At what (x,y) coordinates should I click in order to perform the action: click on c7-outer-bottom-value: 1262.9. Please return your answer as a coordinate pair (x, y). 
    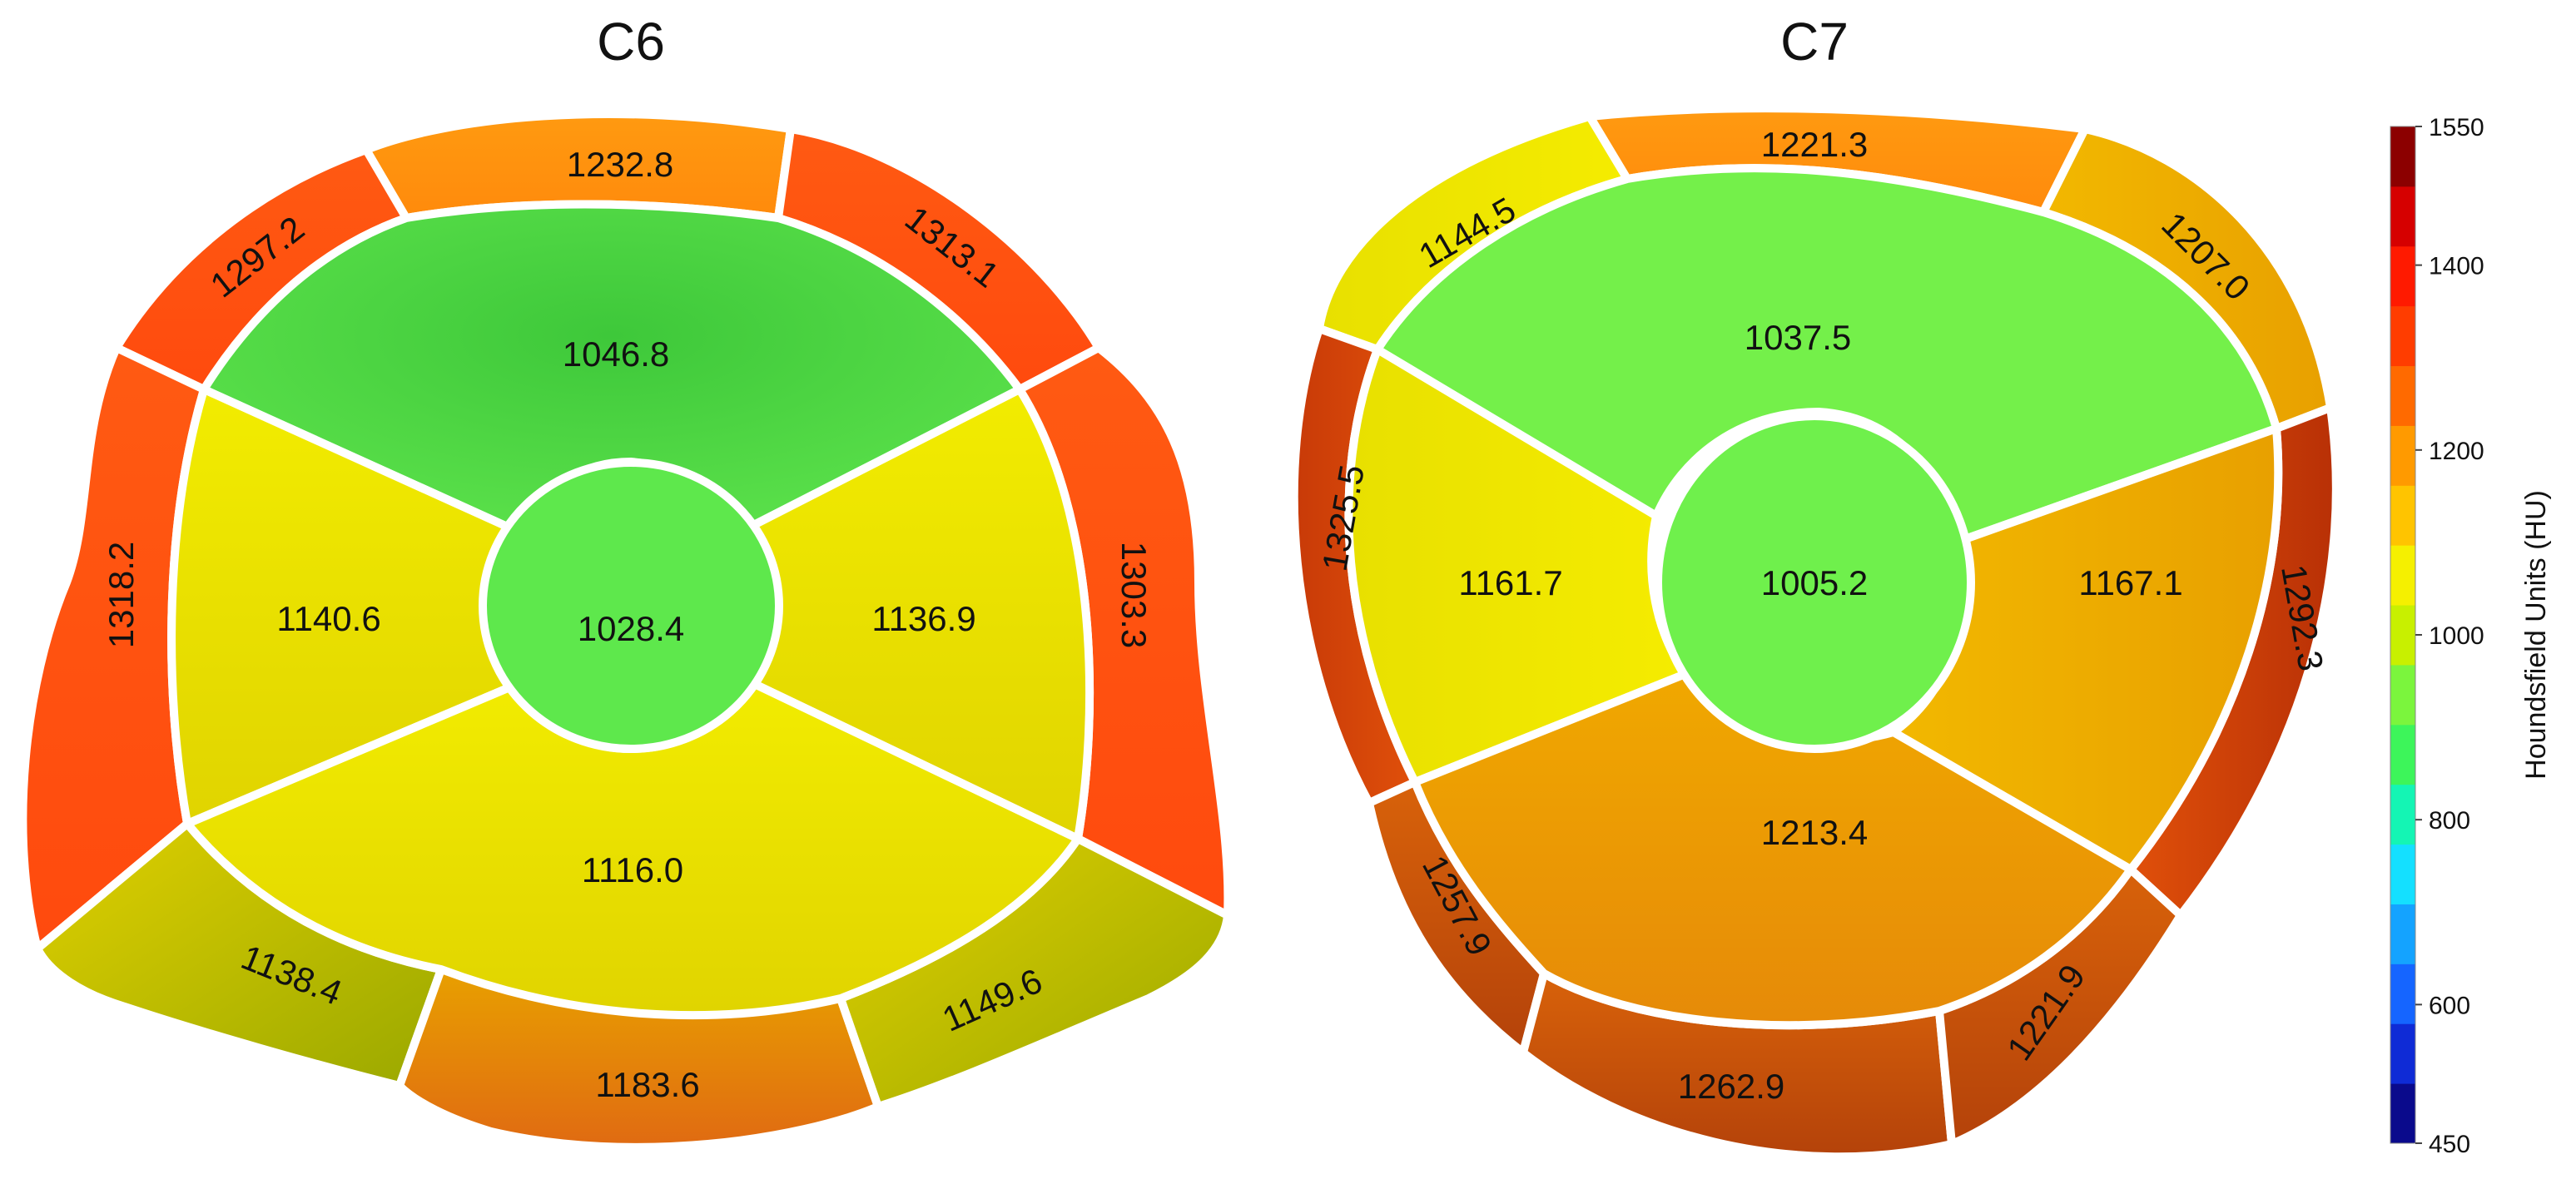
    Looking at the image, I should click on (1731, 1086).